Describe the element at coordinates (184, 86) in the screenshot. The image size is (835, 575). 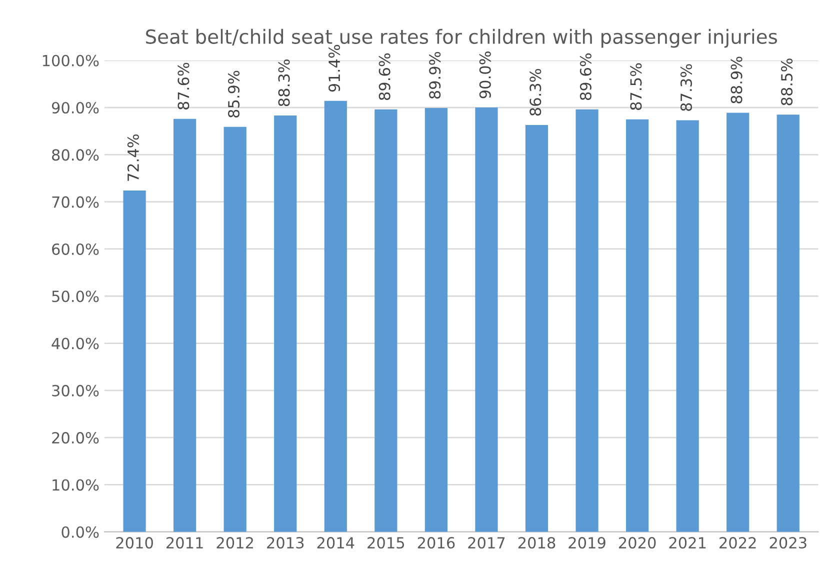
I see `data-label: 87.6%` at that location.